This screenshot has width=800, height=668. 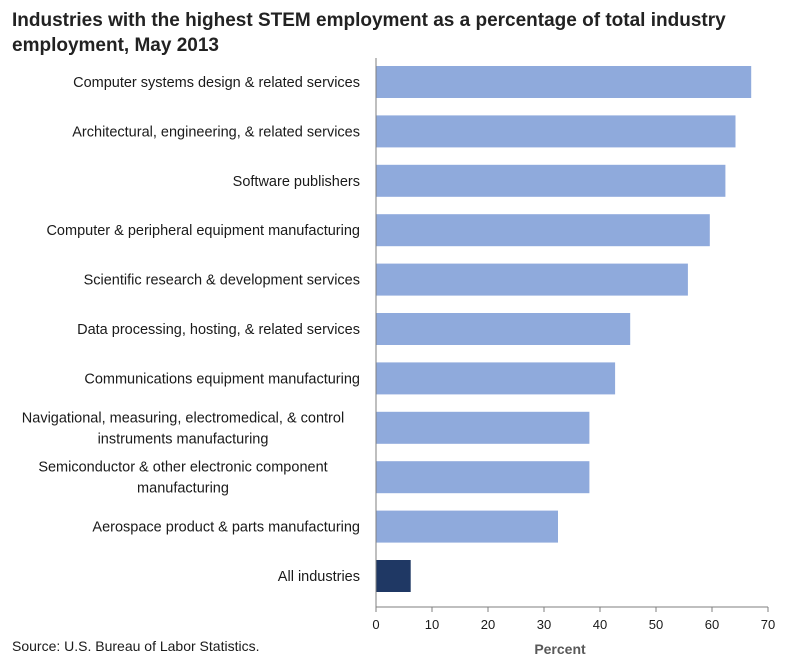 What do you see at coordinates (488, 624) in the screenshot?
I see `x-tick-label: 20` at bounding box center [488, 624].